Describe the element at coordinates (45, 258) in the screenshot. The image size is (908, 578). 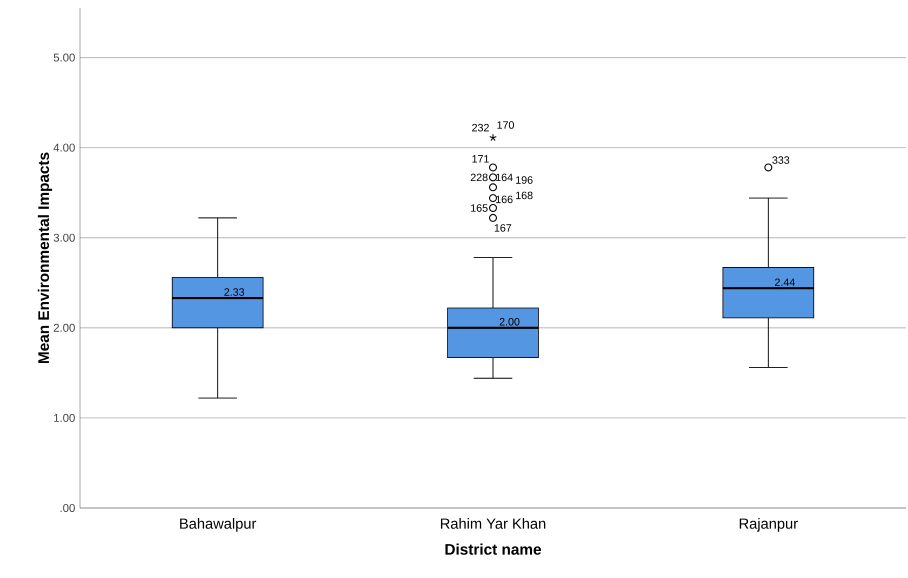
I see `y-axis-title: Mean Environmental Impacts` at that location.